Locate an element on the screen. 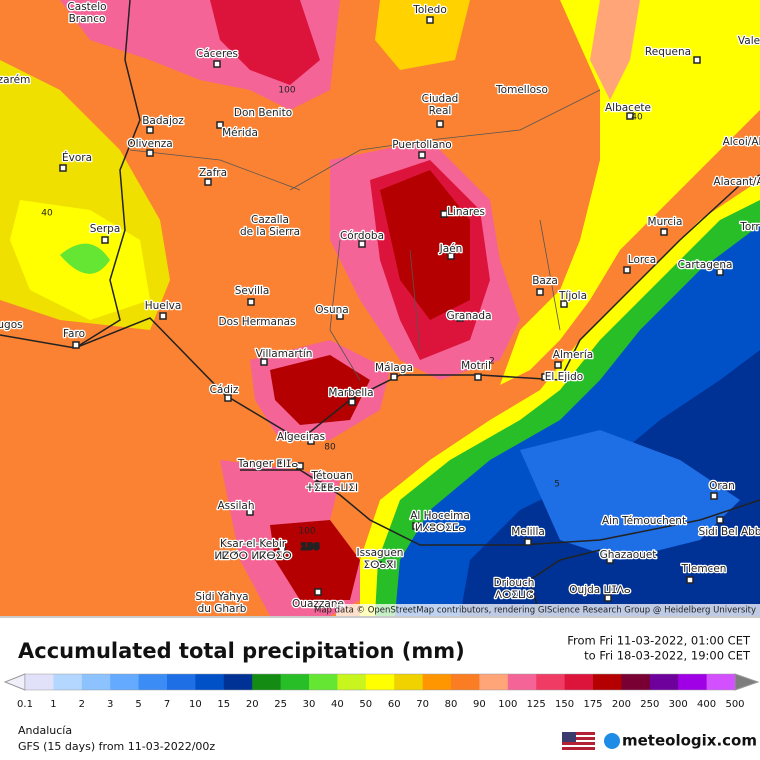 This screenshot has height=760, width=760. place-name: Oujda ⵡⵊⴷⴰ is located at coordinates (600, 590).